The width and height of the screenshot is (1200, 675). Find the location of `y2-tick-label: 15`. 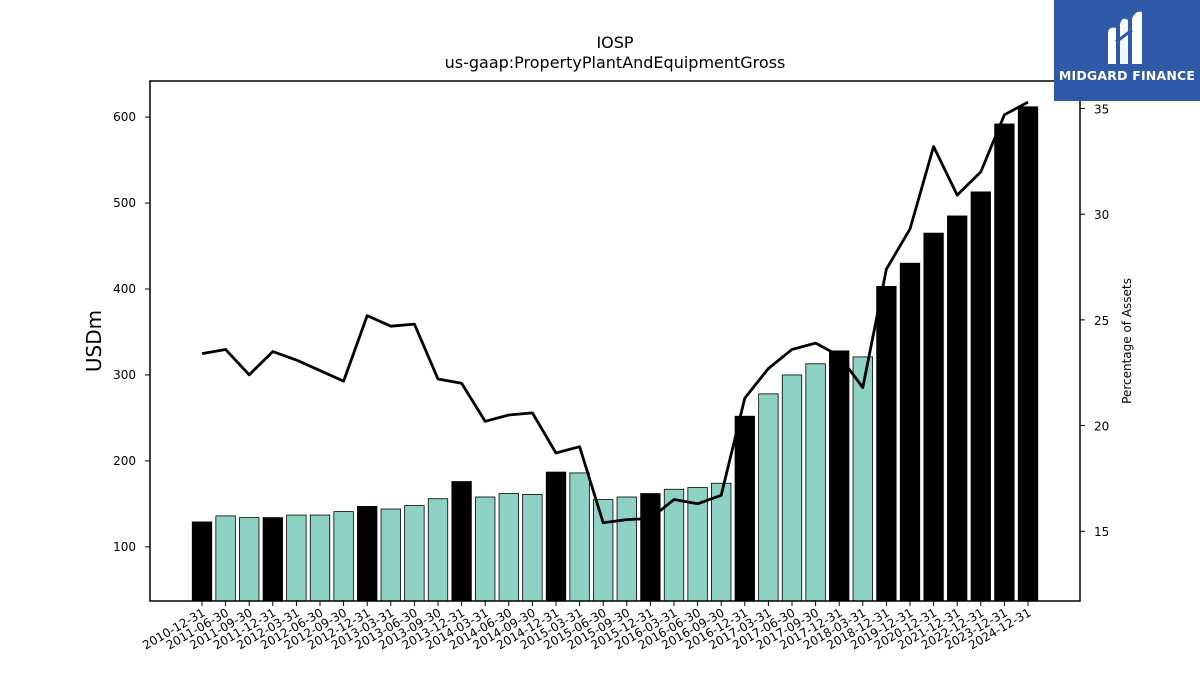

y2-tick-label: 15 is located at coordinates (1101, 532).